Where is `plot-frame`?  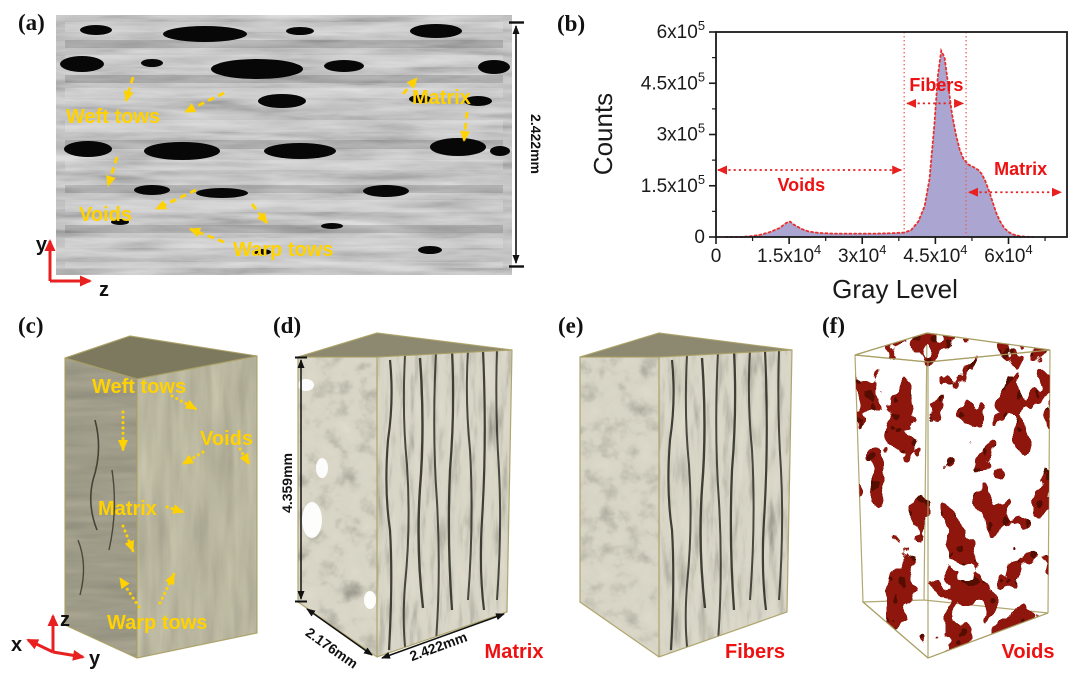
plot-frame is located at coordinates (891, 134).